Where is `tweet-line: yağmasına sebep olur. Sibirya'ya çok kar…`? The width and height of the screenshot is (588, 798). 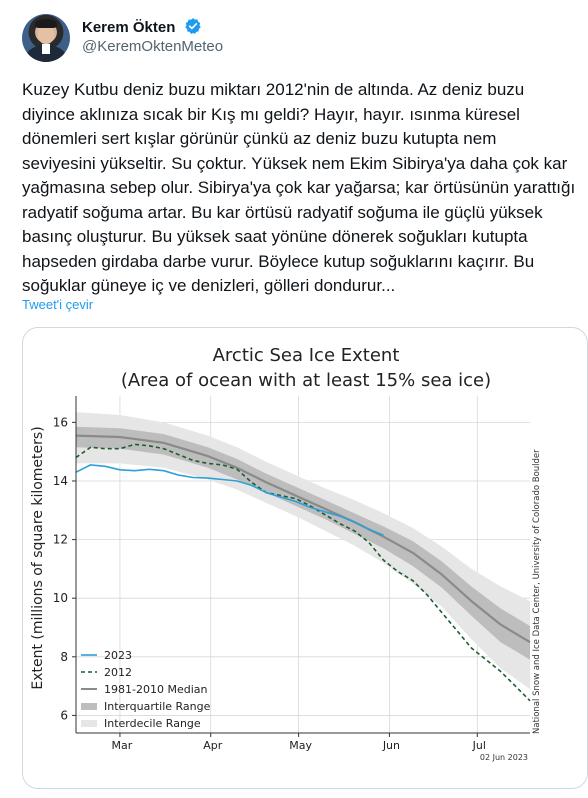 tweet-line: yağmasına sebep olur. Sibirya'ya çok kar… is located at coordinates (299, 187).